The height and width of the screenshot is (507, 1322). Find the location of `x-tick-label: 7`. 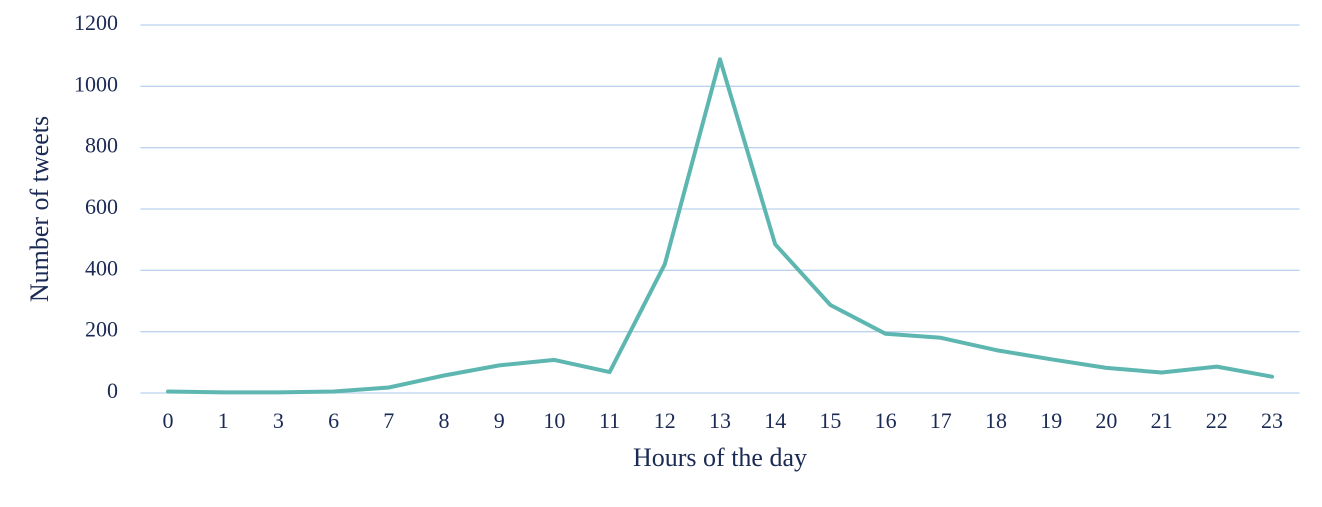

x-tick-label: 7 is located at coordinates (388, 420).